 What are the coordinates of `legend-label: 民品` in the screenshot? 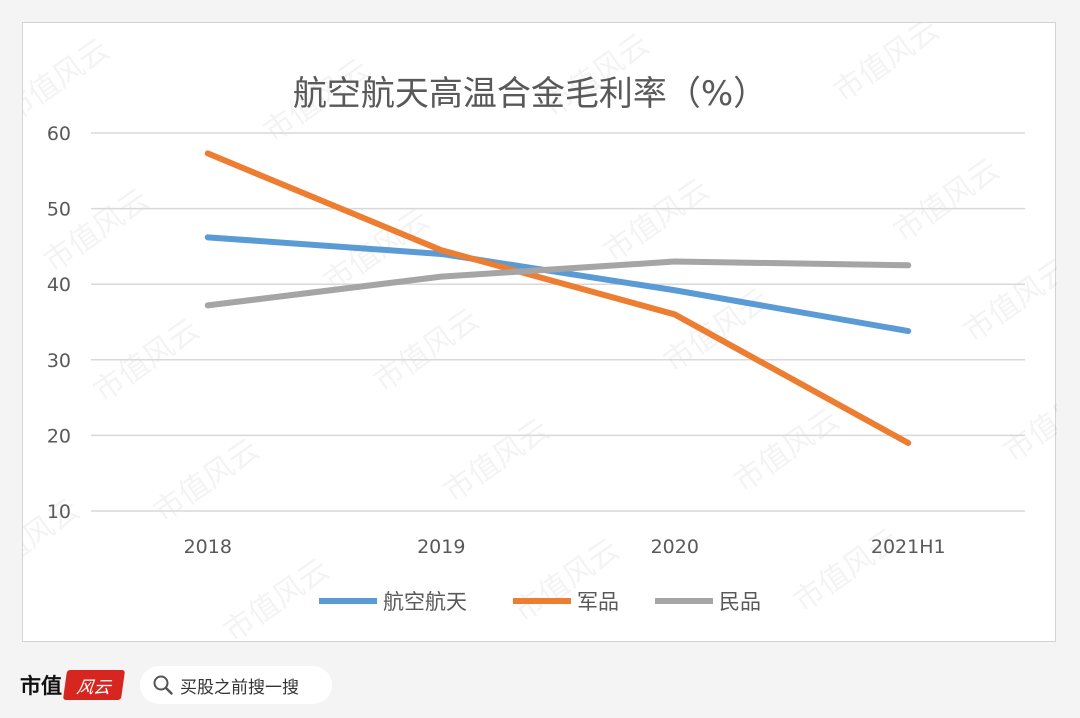 It's located at (740, 602).